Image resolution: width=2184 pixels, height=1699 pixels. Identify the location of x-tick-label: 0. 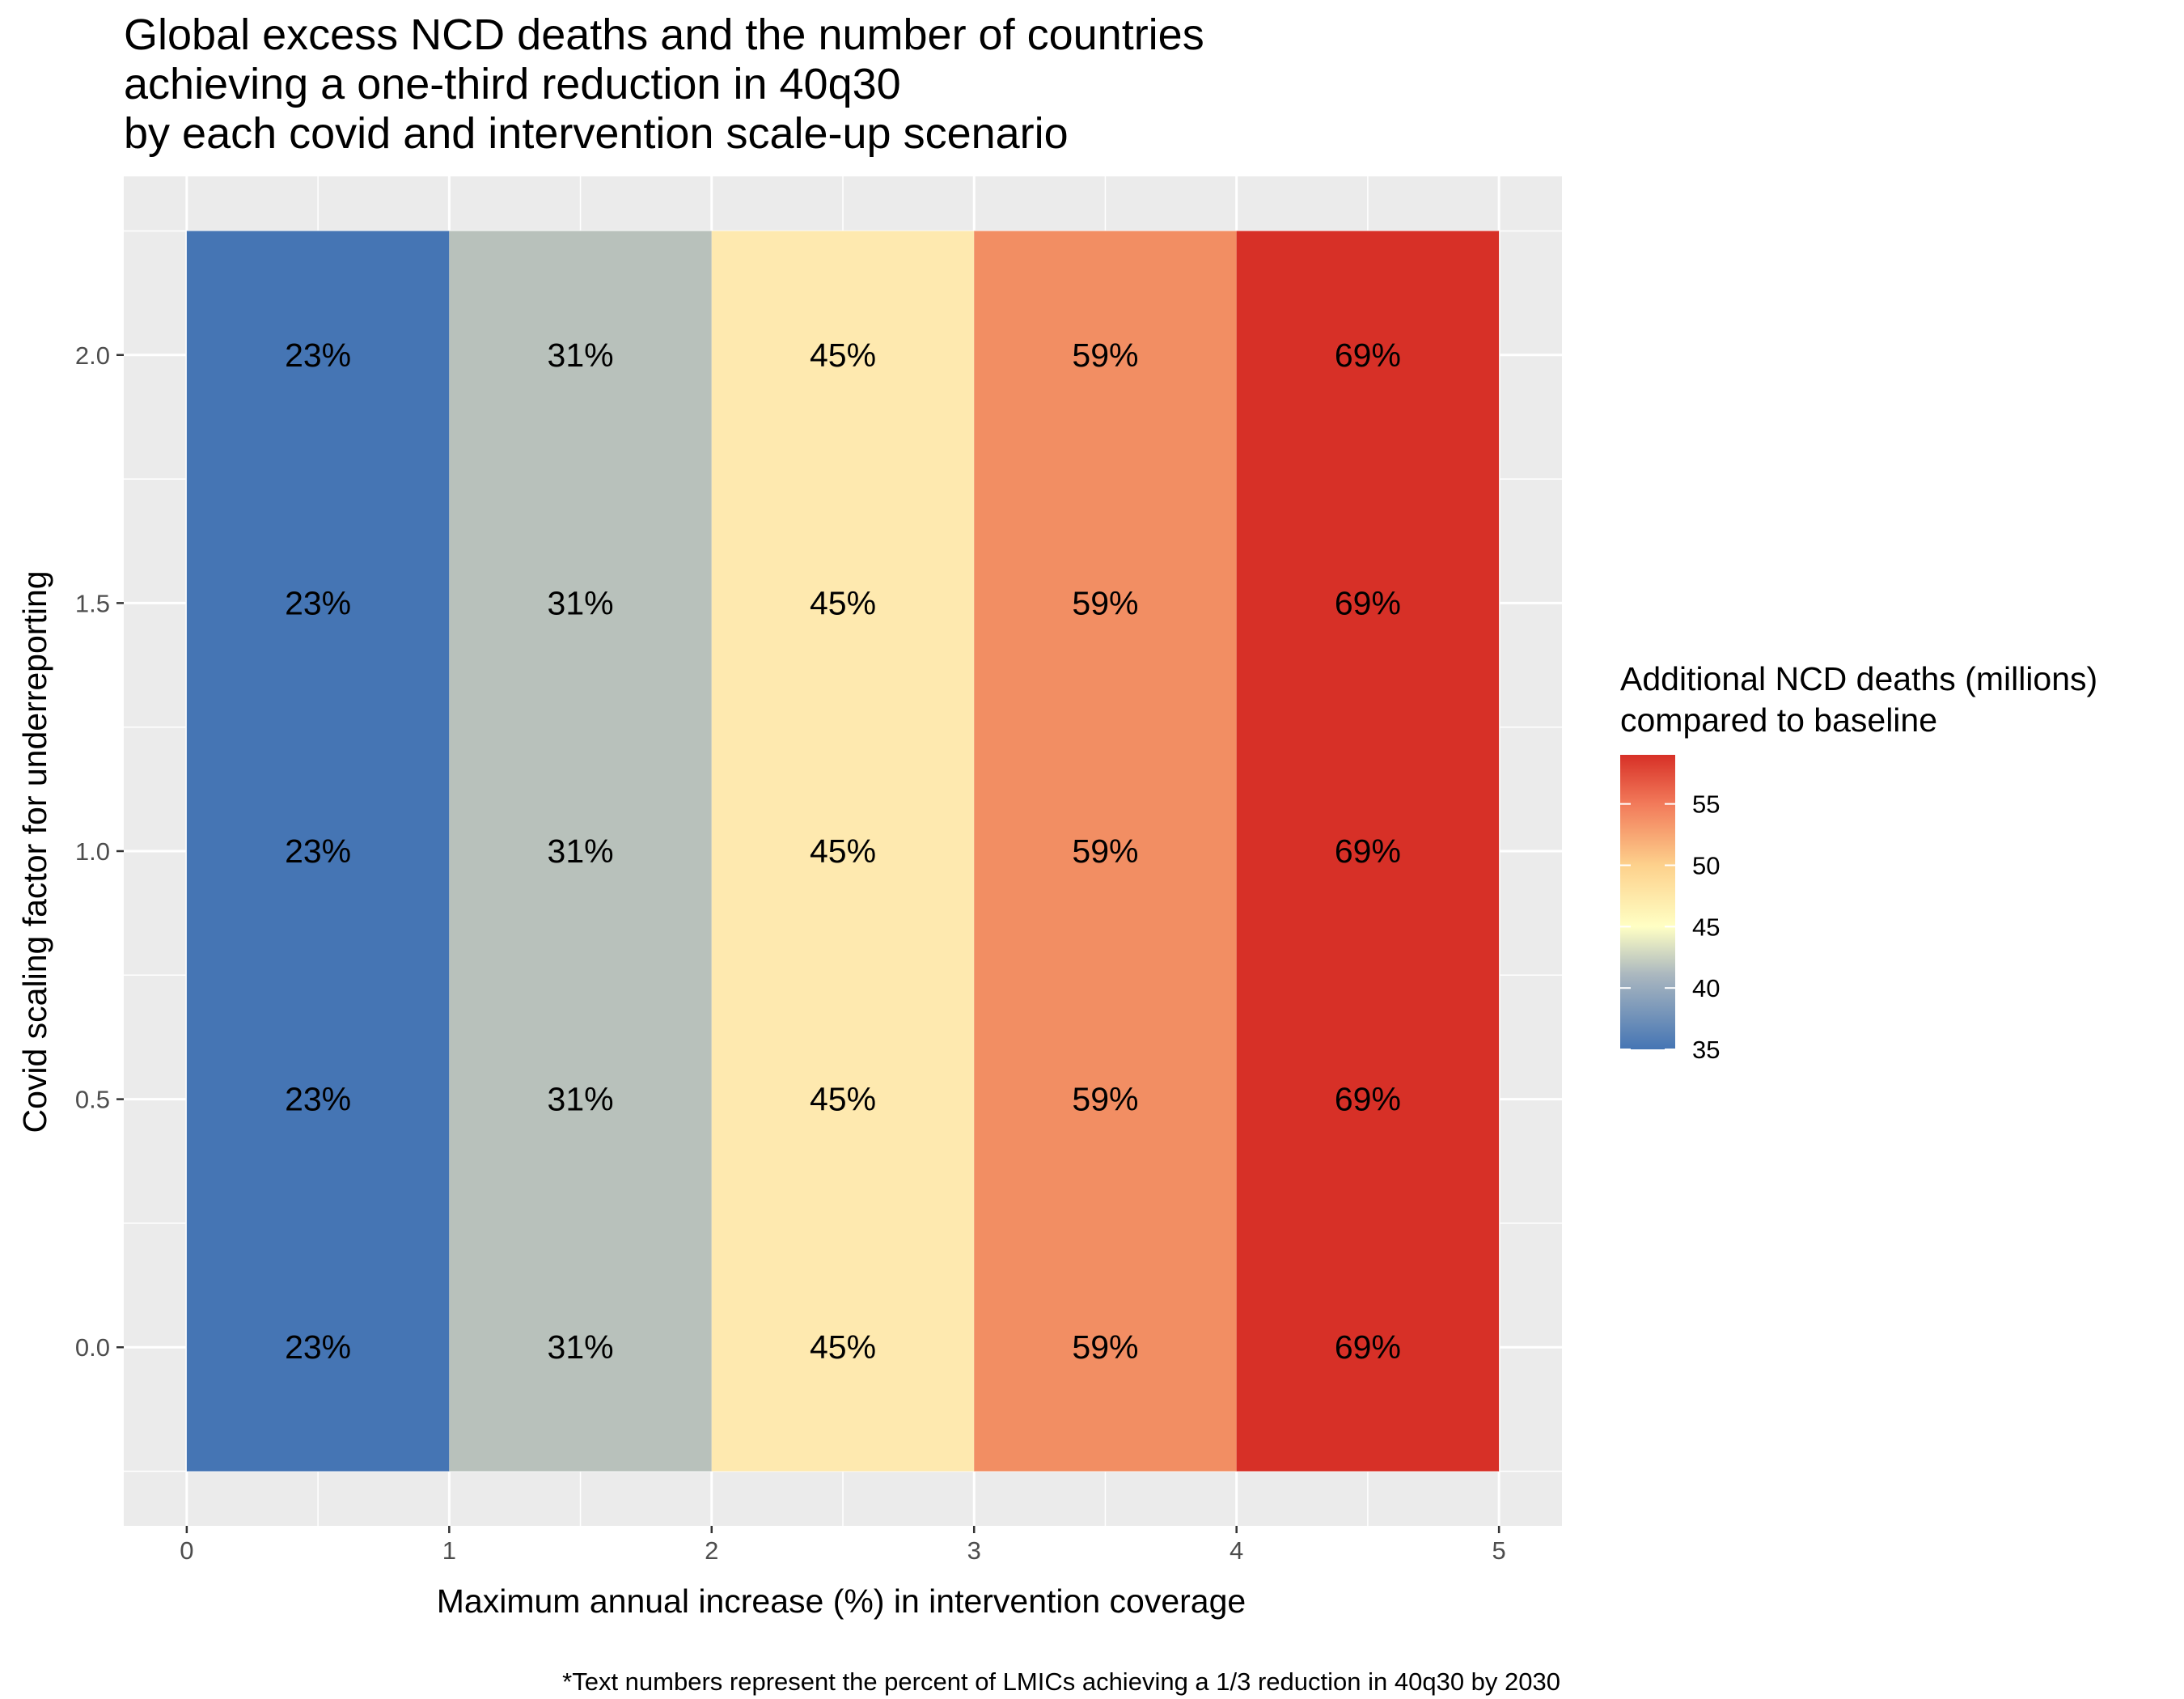
(186, 1550).